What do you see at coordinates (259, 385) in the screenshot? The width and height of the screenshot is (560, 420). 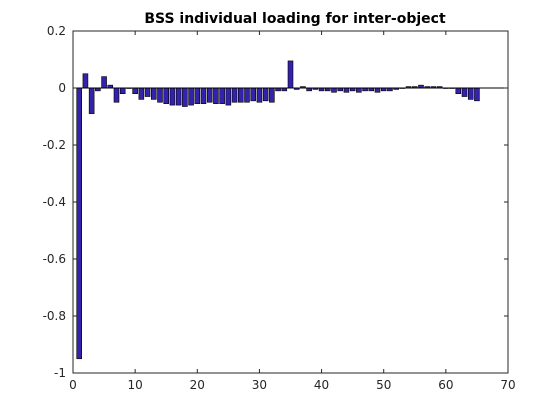 I see `x-tick-label: 30` at bounding box center [259, 385].